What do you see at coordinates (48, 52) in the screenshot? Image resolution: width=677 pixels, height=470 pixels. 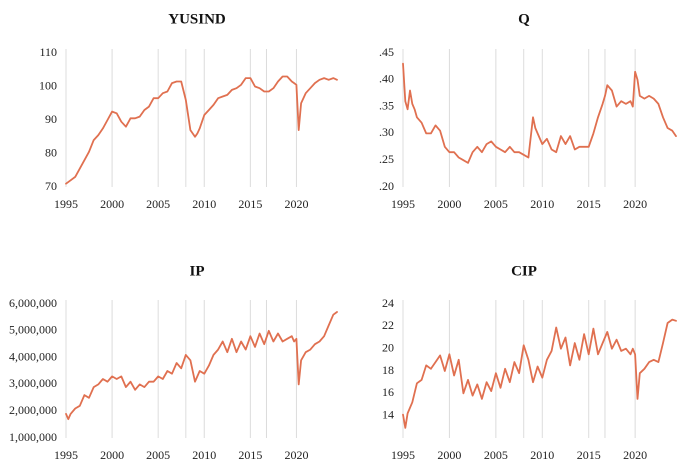 I see `yusind-ytick-label: 110` at bounding box center [48, 52].